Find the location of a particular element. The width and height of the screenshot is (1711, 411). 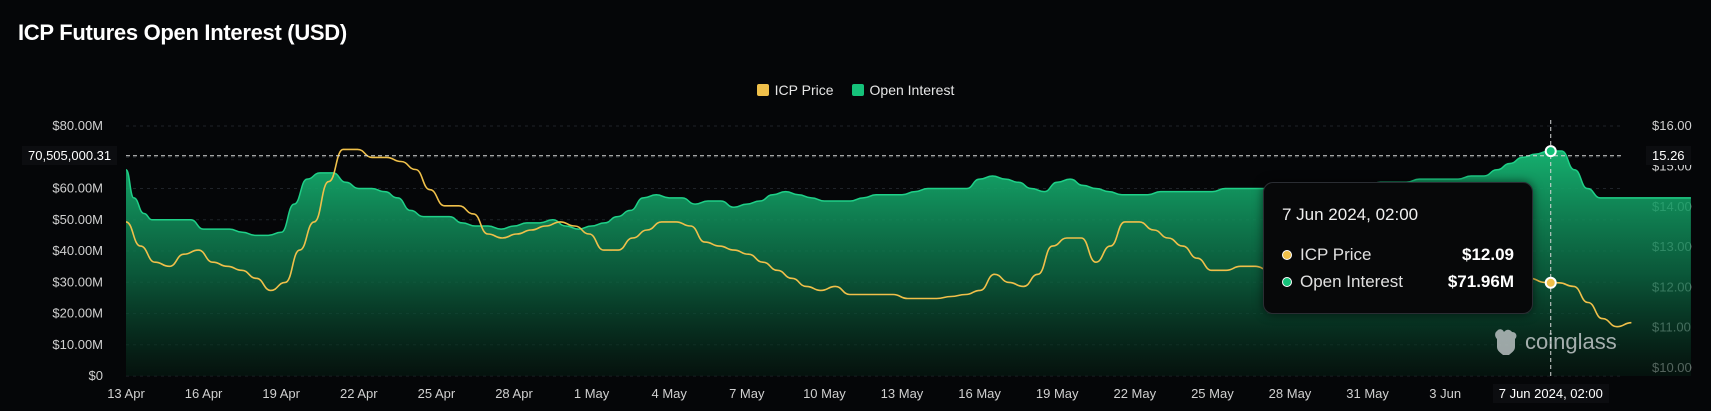

y-left-tick-label: $80.00M is located at coordinates (77, 125).